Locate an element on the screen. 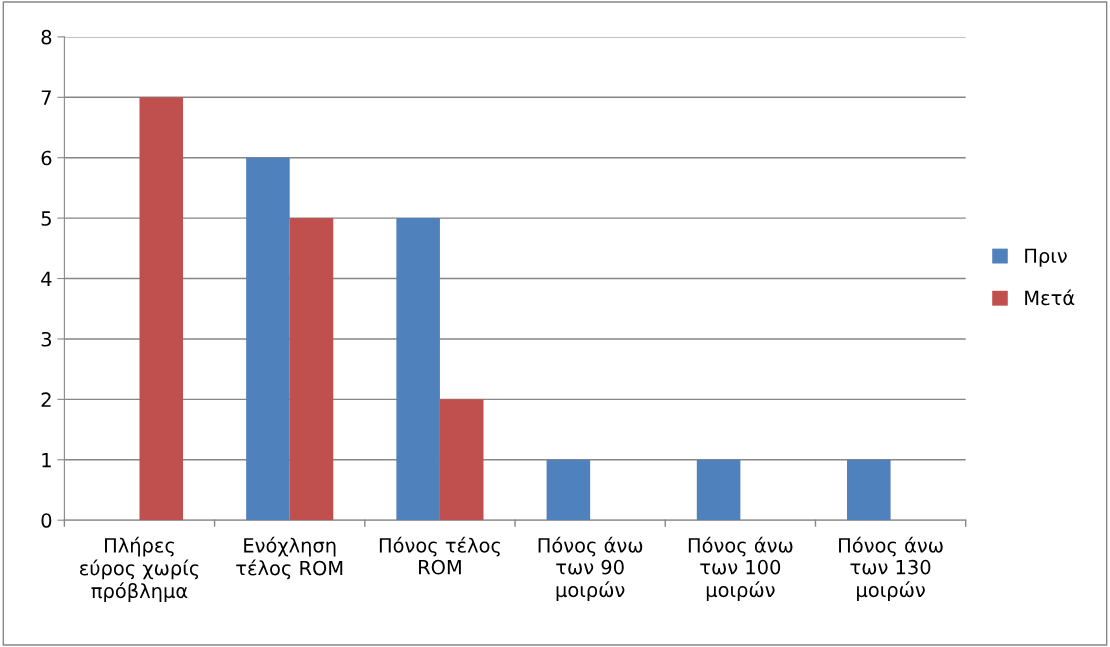 The width and height of the screenshot is (1110, 647). y-tick-label: 2 is located at coordinates (46, 399).